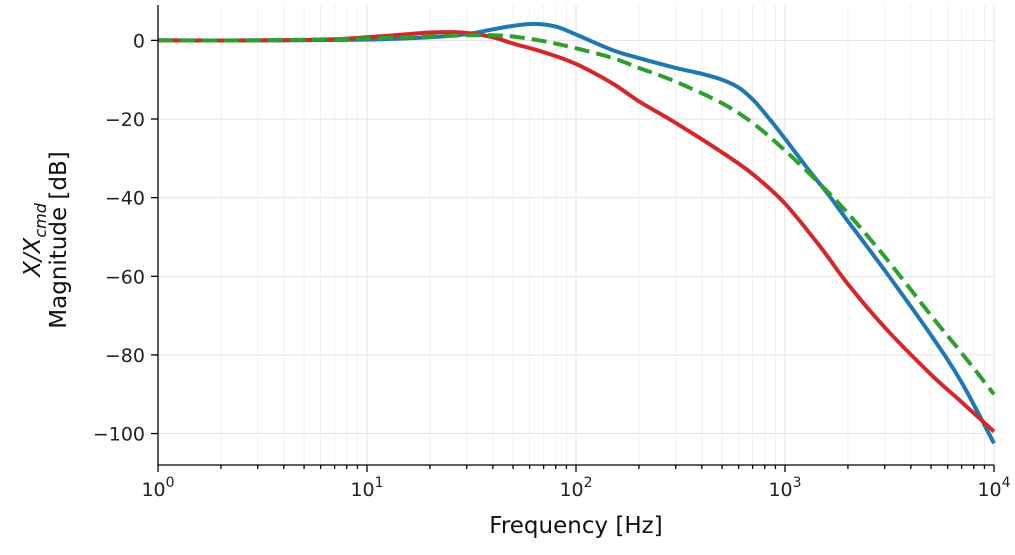 Image resolution: width=1015 pixels, height=555 pixels. What do you see at coordinates (575, 488) in the screenshot?
I see `x-tick-label: 10²` at bounding box center [575, 488].